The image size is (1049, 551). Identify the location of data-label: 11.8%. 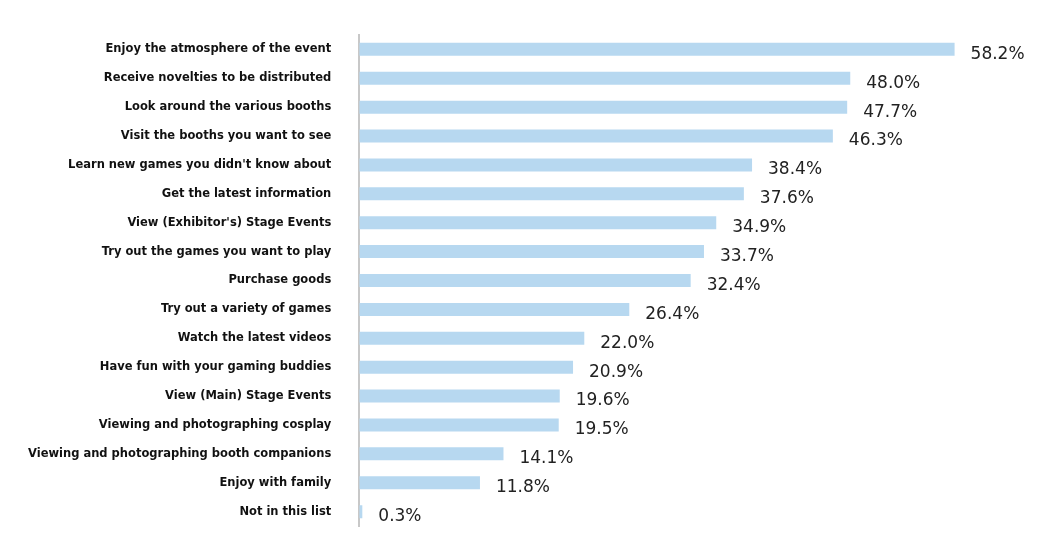
(522, 486).